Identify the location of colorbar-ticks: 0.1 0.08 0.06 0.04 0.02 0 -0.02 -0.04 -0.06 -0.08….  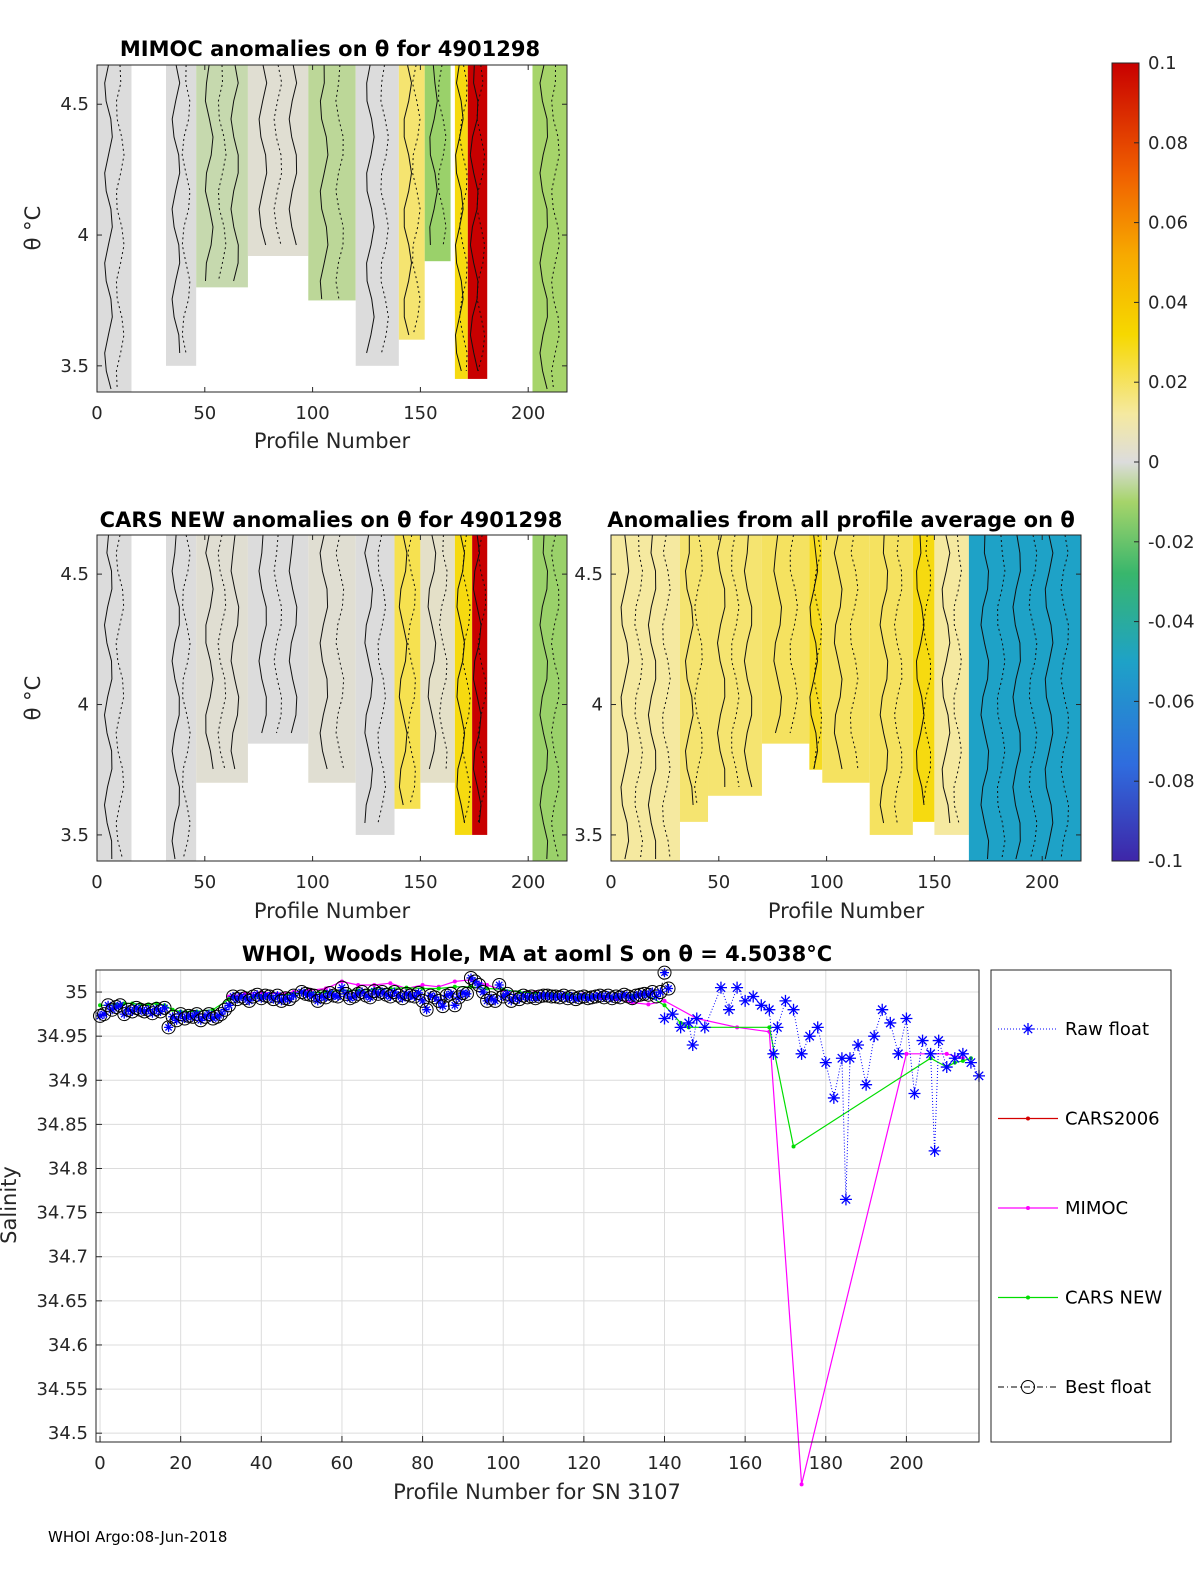
(1164, 462).